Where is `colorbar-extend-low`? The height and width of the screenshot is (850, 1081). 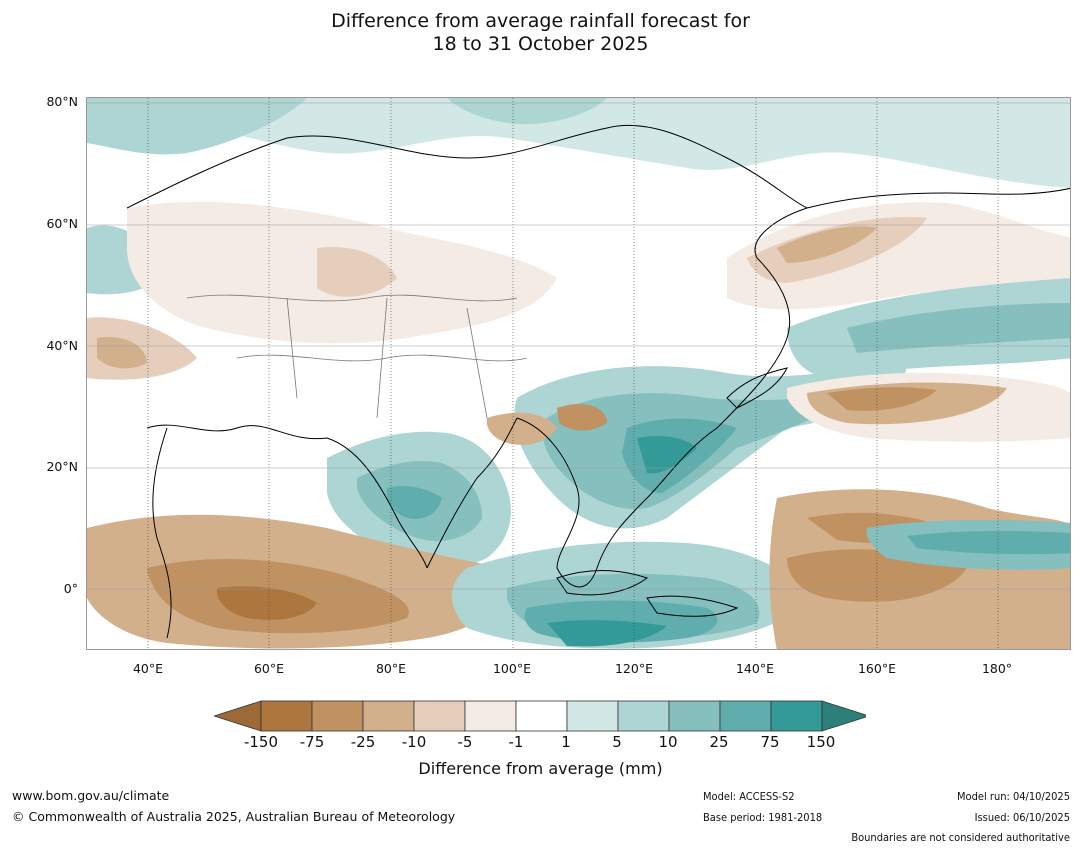 colorbar-extend-low is located at coordinates (237, 716).